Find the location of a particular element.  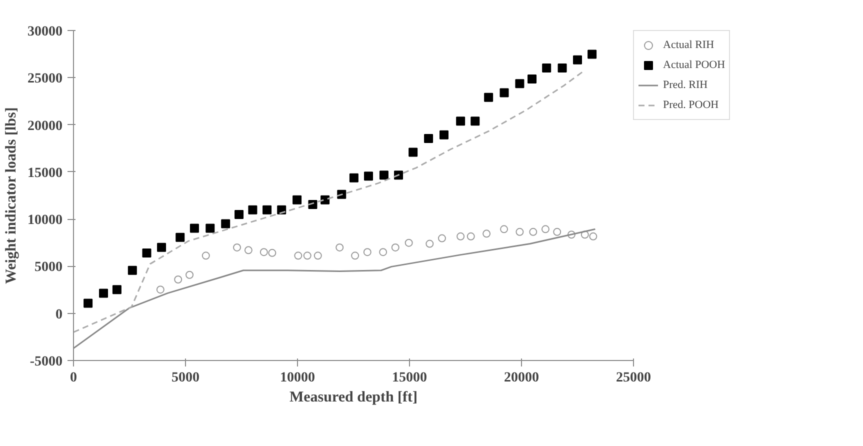

legend-label: Actual RIH is located at coordinates (688, 45).